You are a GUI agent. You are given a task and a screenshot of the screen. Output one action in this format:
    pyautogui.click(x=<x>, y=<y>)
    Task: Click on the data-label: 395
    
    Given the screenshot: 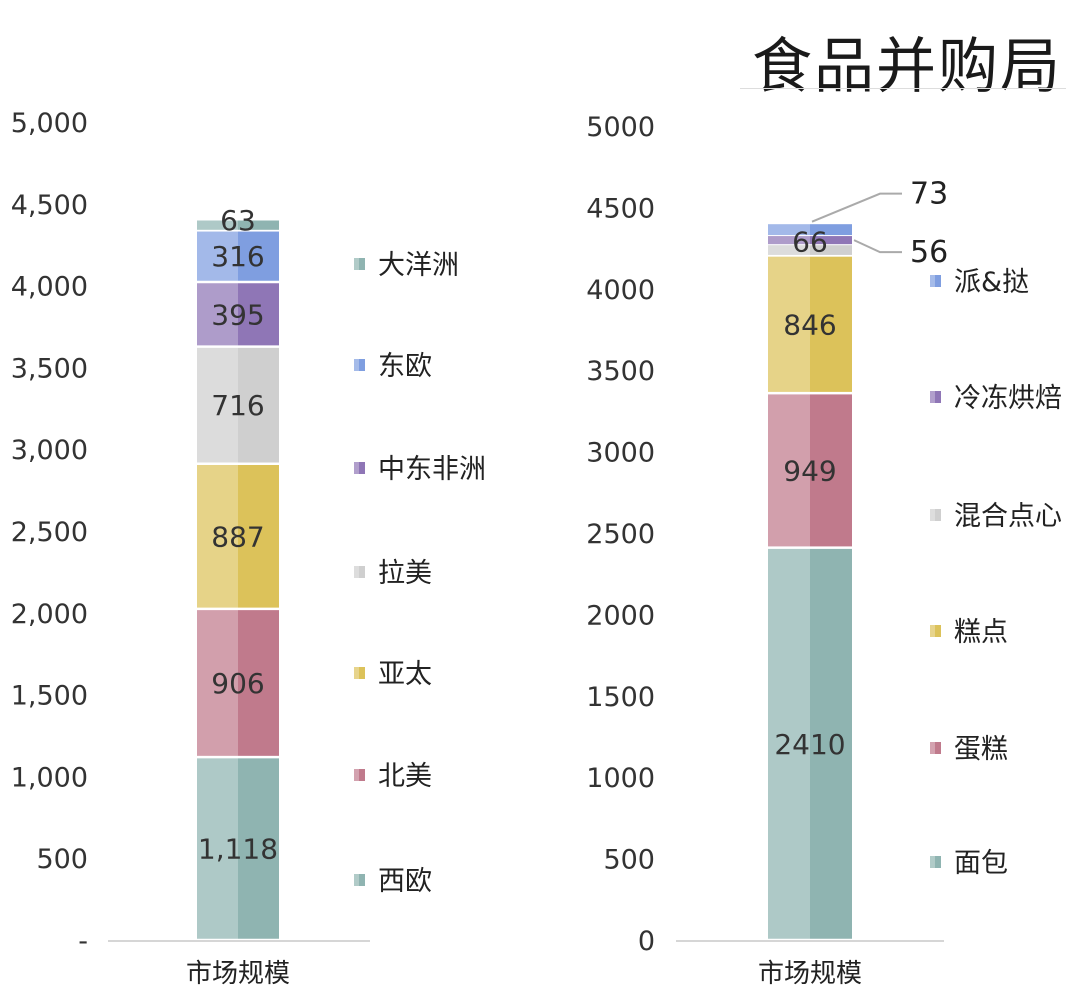 What is the action you would take?
    pyautogui.click(x=237, y=314)
    